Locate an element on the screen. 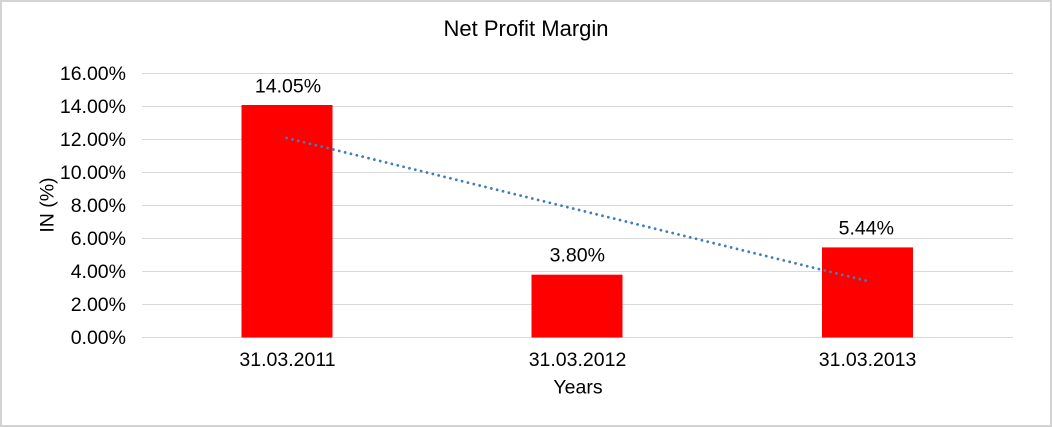 Image resolution: width=1052 pixels, height=427 pixels. svg-text: 14.05% is located at coordinates (288, 86).